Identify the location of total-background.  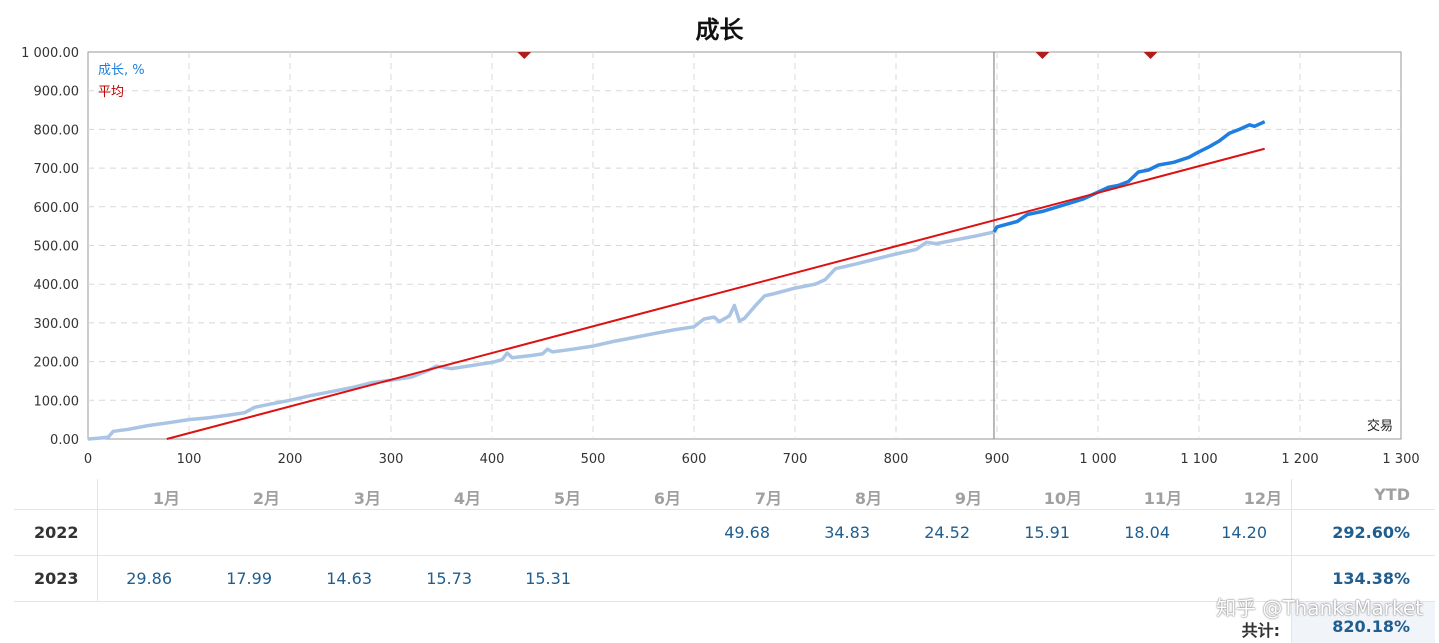
(1363, 622).